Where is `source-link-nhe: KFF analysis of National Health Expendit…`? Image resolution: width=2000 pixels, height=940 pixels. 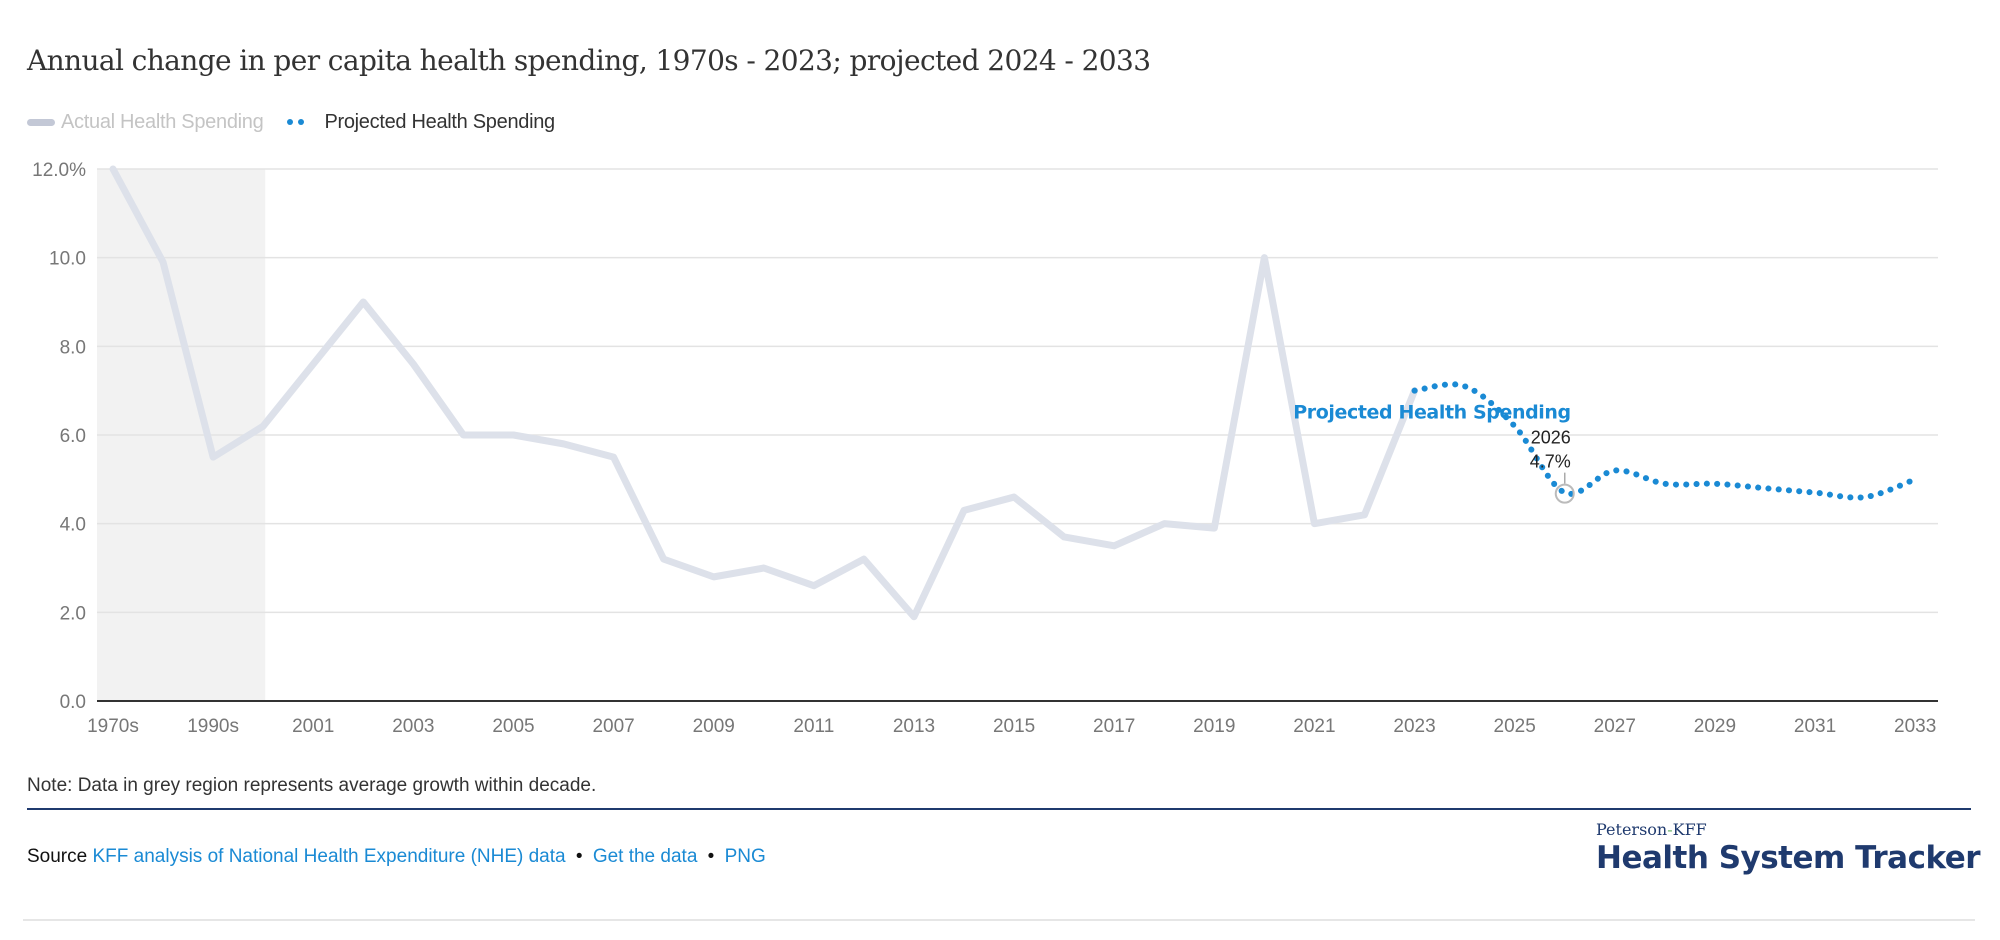
source-link-nhe: KFF analysis of National Health Expendit… is located at coordinates (329, 856).